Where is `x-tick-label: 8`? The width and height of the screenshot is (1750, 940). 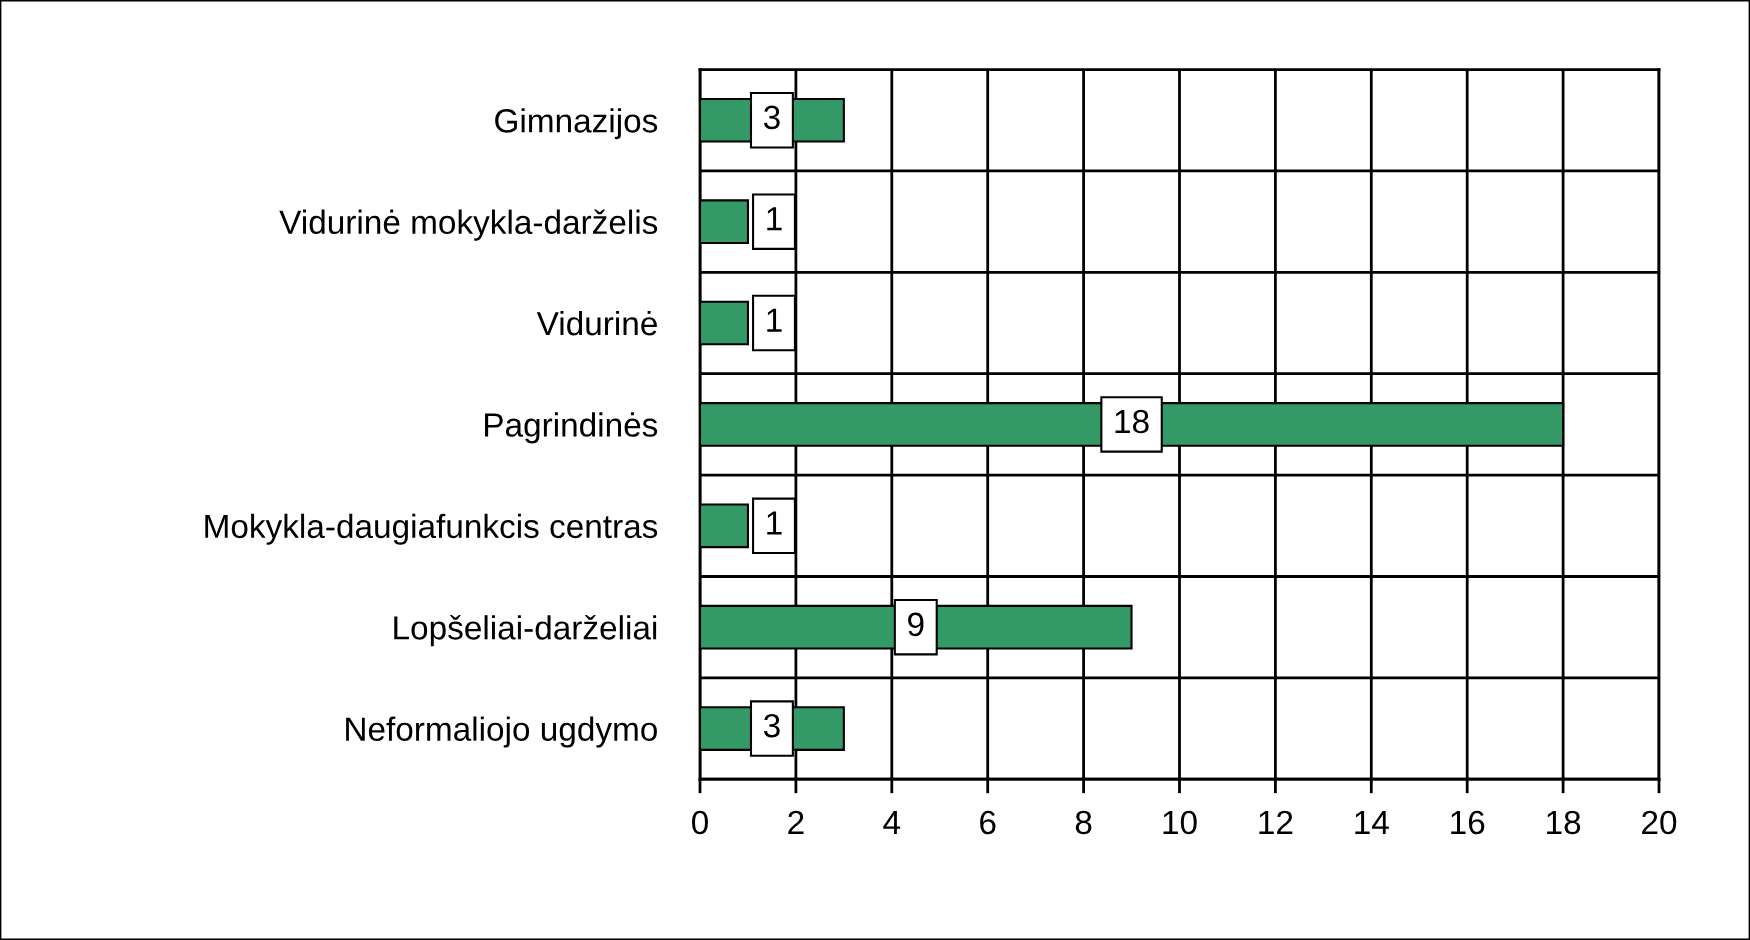
x-tick-label: 8 is located at coordinates (1083, 822).